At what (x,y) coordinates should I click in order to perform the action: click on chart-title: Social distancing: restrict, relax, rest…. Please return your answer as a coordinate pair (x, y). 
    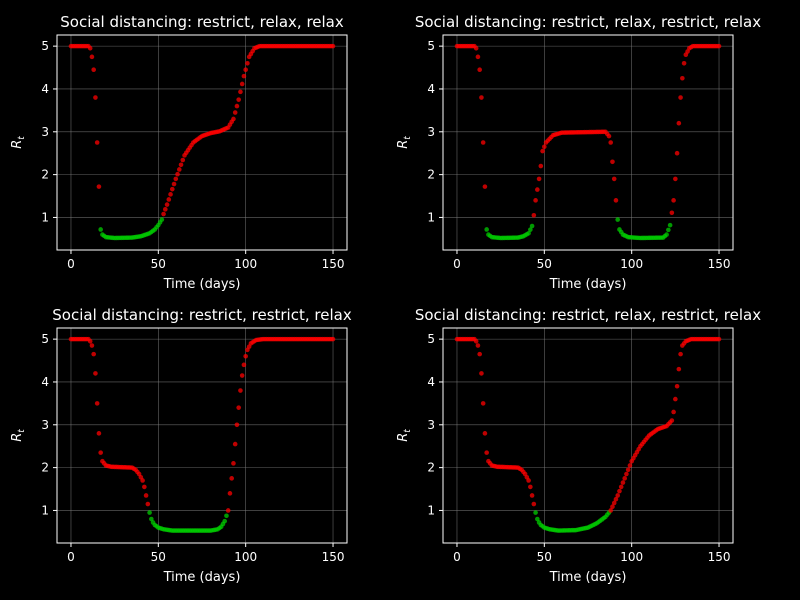
    Looking at the image, I should click on (588, 22).